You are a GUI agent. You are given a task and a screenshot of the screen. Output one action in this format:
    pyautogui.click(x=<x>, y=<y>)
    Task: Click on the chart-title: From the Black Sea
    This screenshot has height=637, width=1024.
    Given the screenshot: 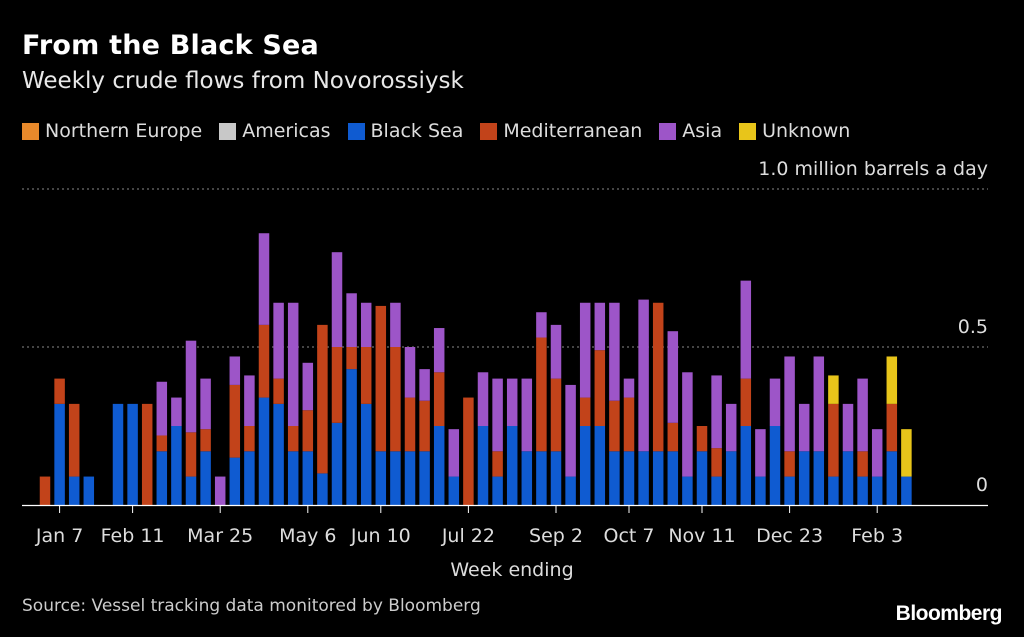 What is the action you would take?
    pyautogui.click(x=170, y=45)
    